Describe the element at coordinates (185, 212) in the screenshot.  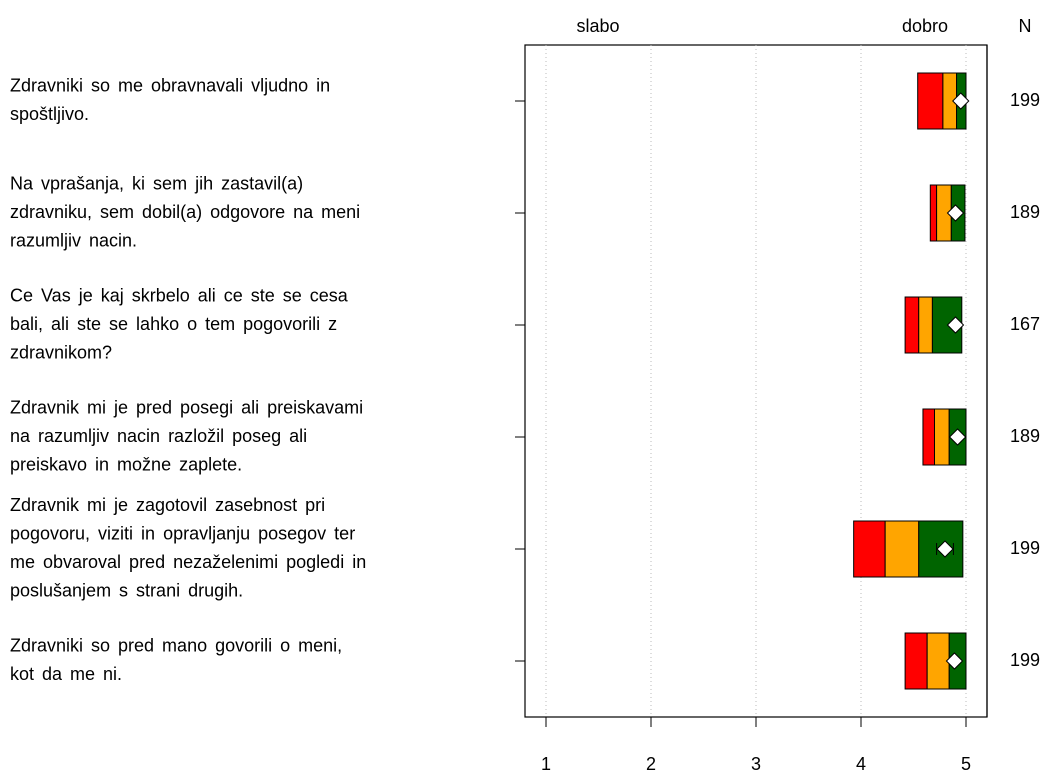
I see `category-label: zdravniku, sem dobil(a) odgovore na meni` at that location.